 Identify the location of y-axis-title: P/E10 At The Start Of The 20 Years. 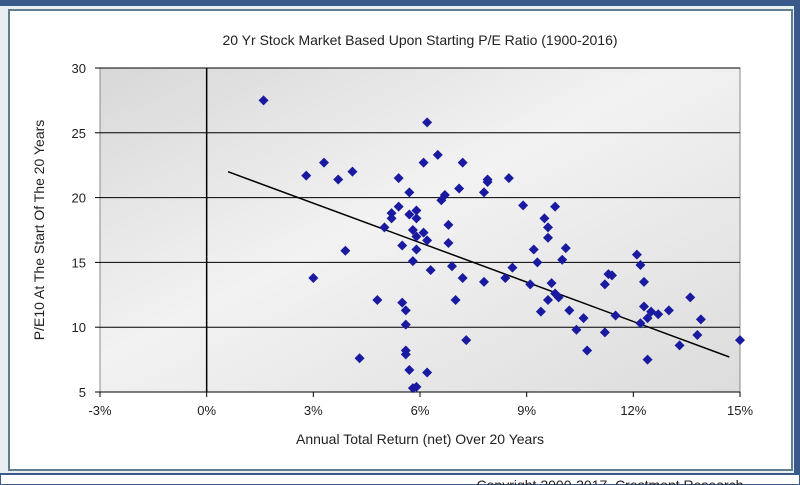
(39, 230).